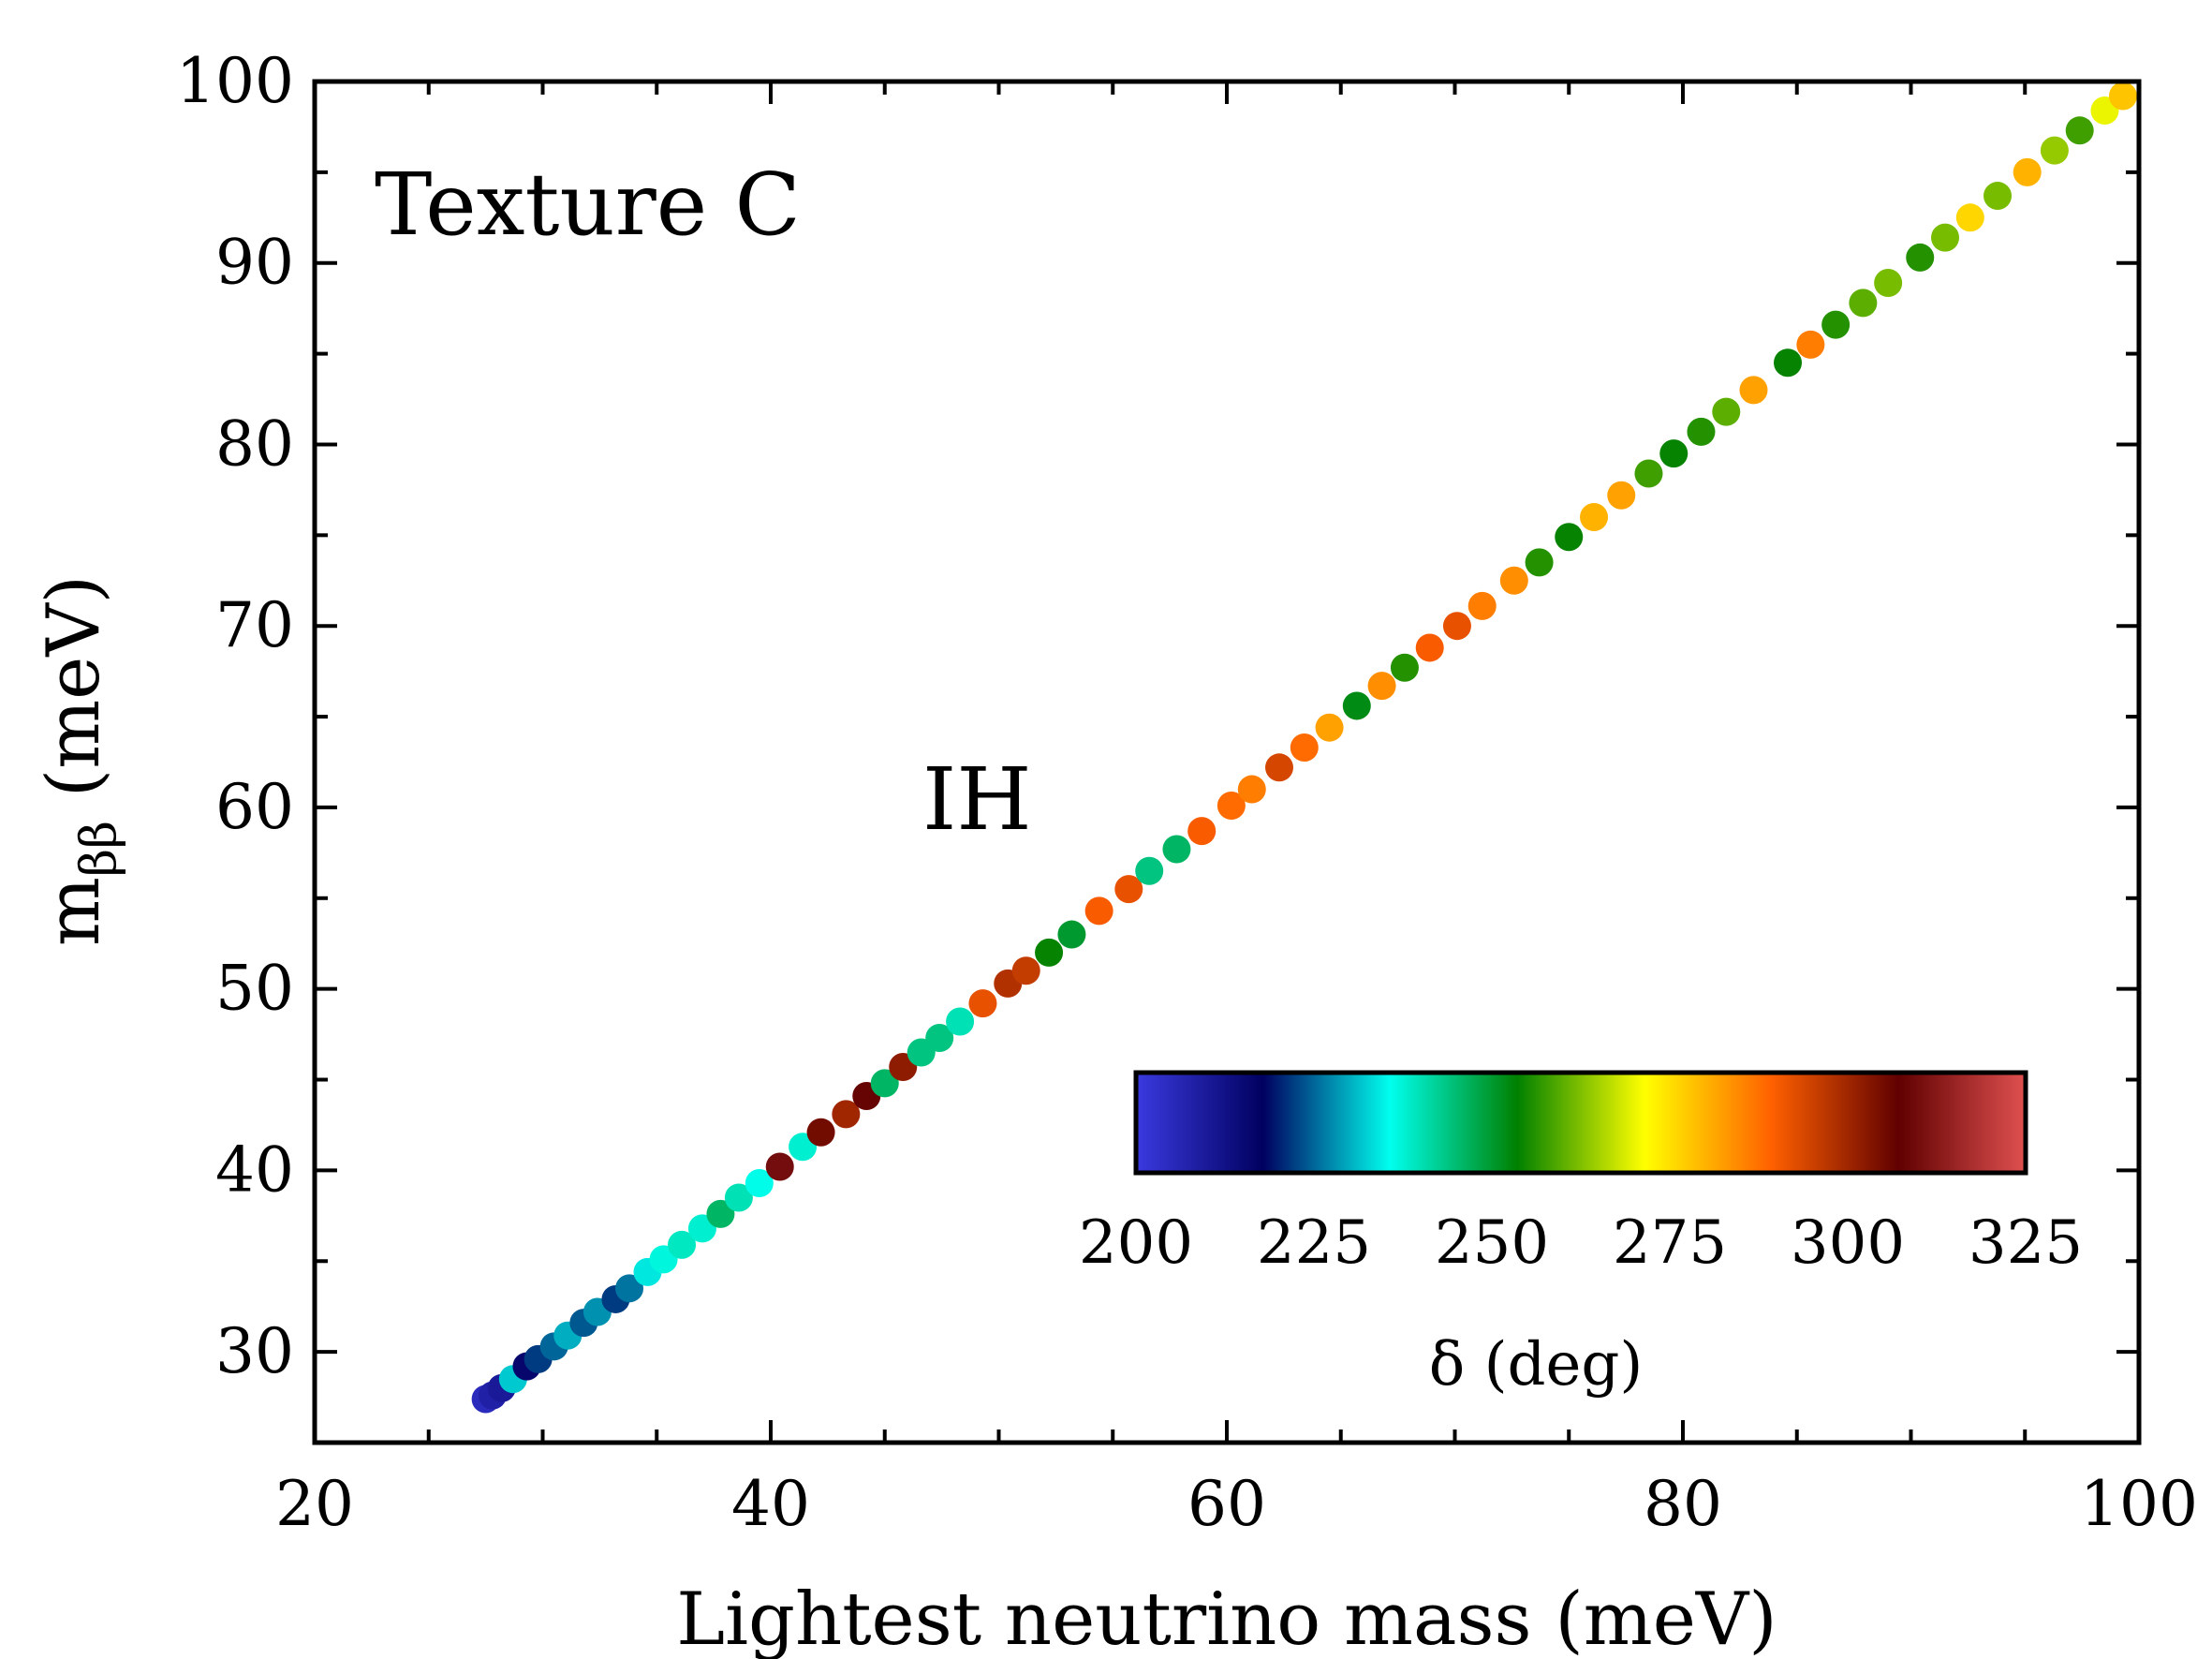 The image size is (2212, 1659). Describe the element at coordinates (1226, 1504) in the screenshot. I see `x-tick-label: 60` at that location.